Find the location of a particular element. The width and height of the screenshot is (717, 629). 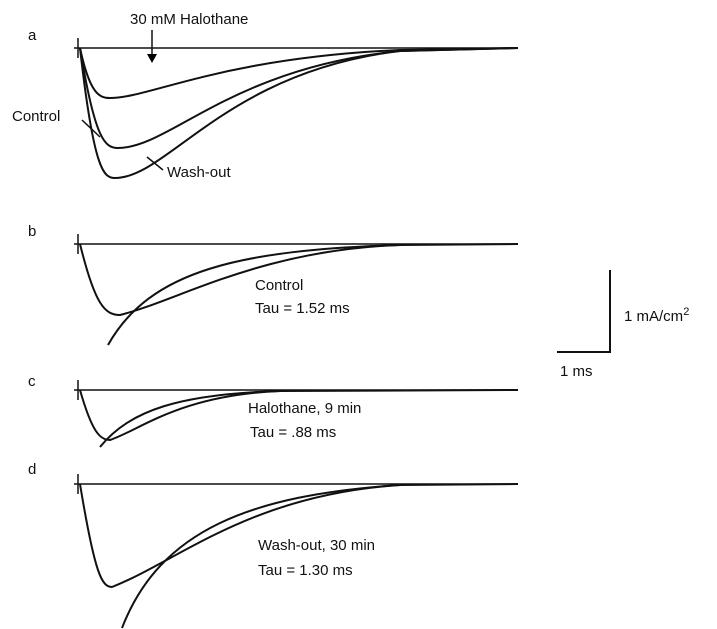

exponent: 2 is located at coordinates (686, 312).